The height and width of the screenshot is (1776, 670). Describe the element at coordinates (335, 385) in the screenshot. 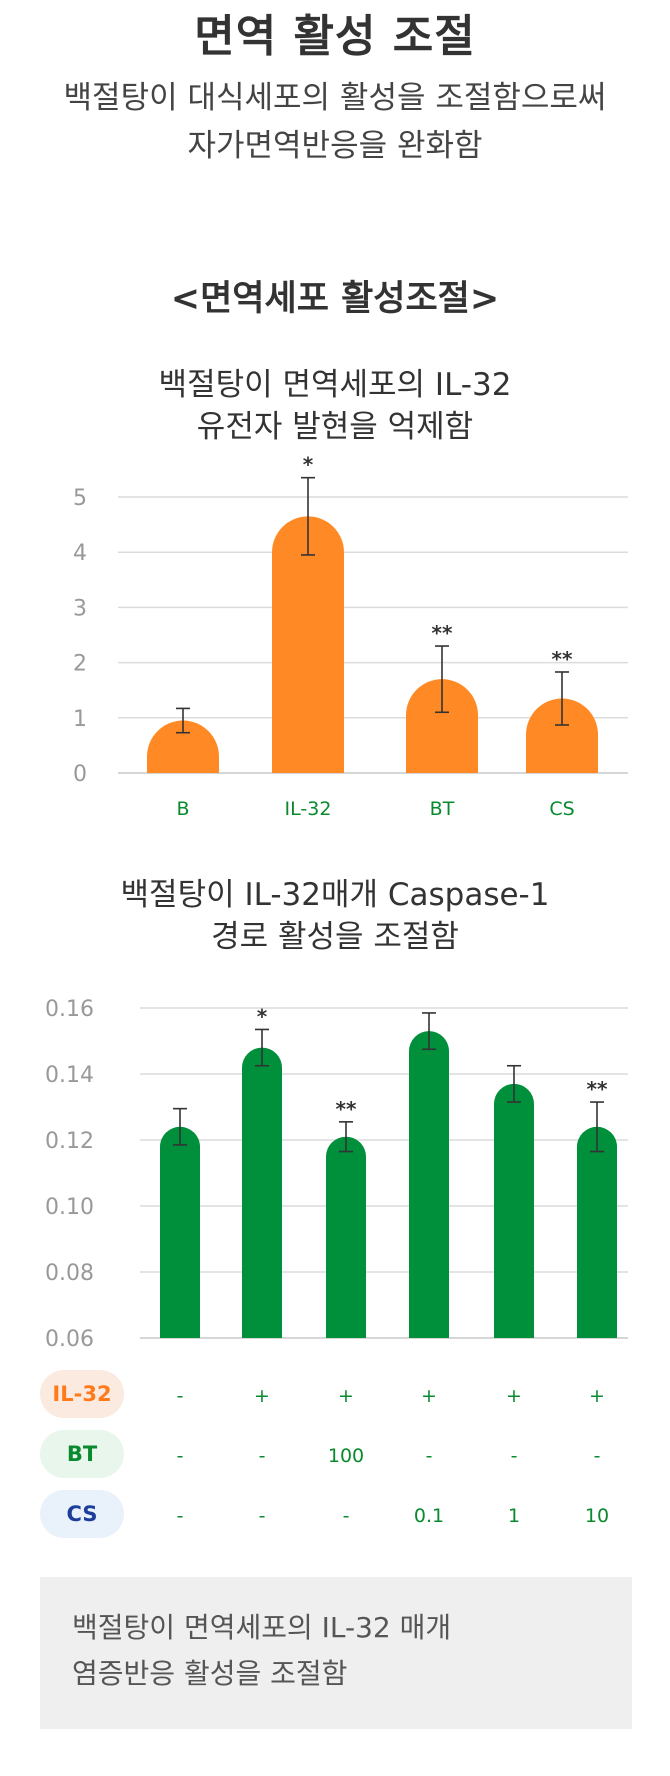

I see `chart1-title-line-1: 백절탕이 면역세포의 IL-32` at that location.